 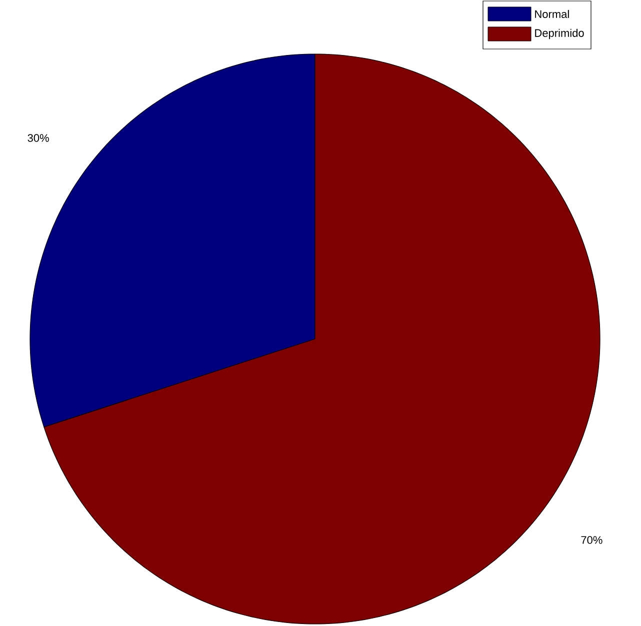 I want to click on legend-label: Deprimido, so click(x=559, y=34).